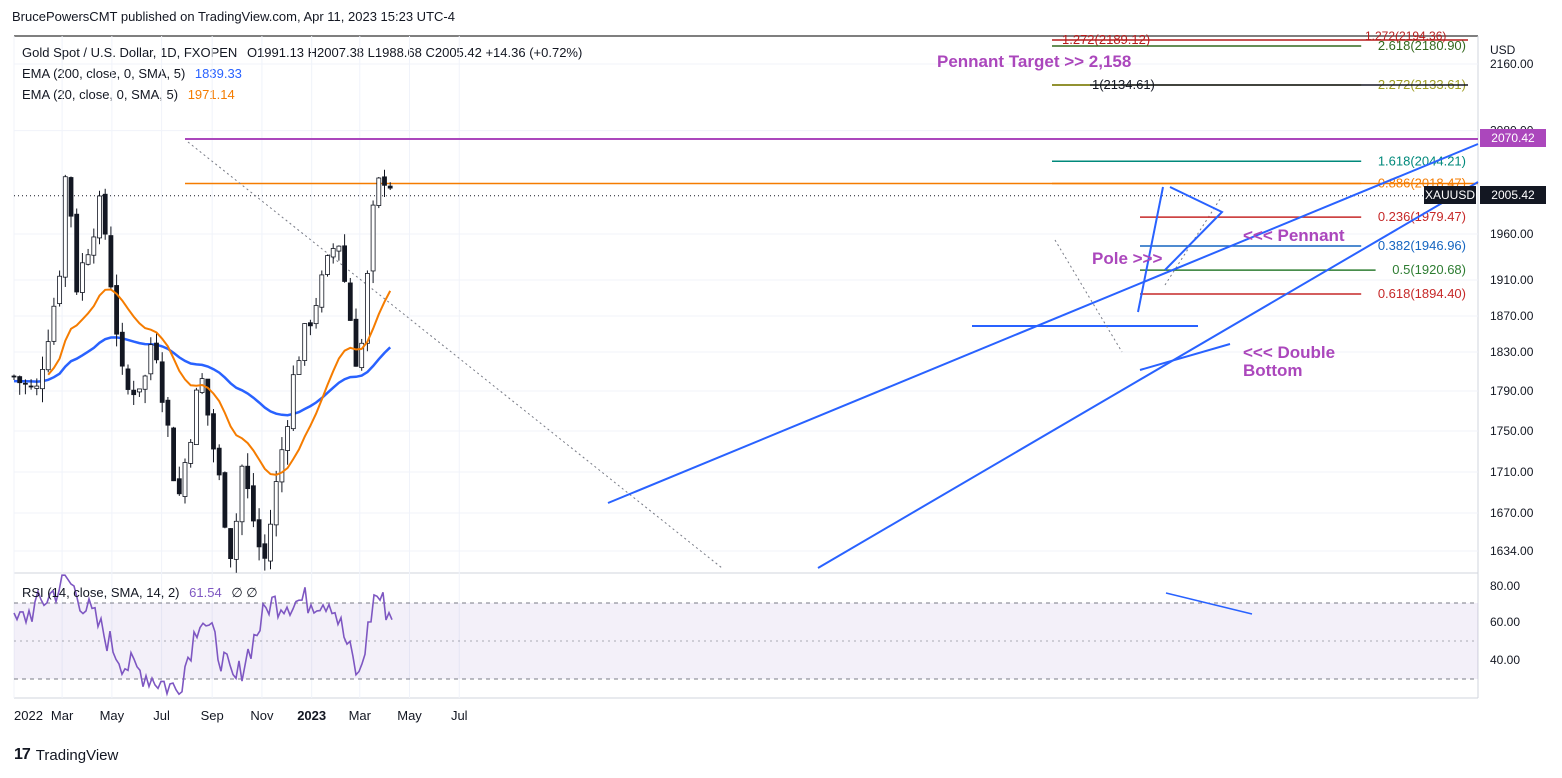 Image resolution: width=1562 pixels, height=778 pixels. I want to click on legend-rsi-row: RSI (14, close, SMA, 14, 2) 61.54 ∅ ∅, so click(140, 593).